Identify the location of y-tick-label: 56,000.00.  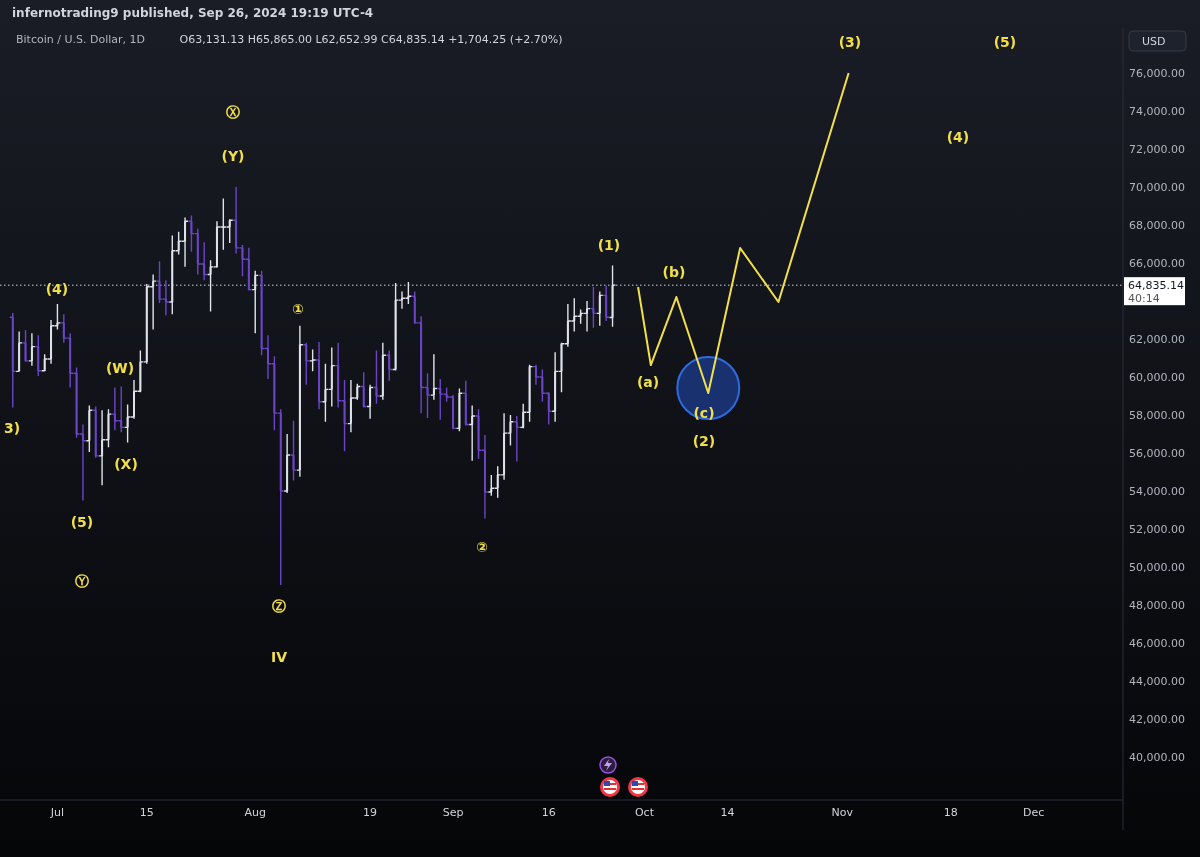
(1157, 453).